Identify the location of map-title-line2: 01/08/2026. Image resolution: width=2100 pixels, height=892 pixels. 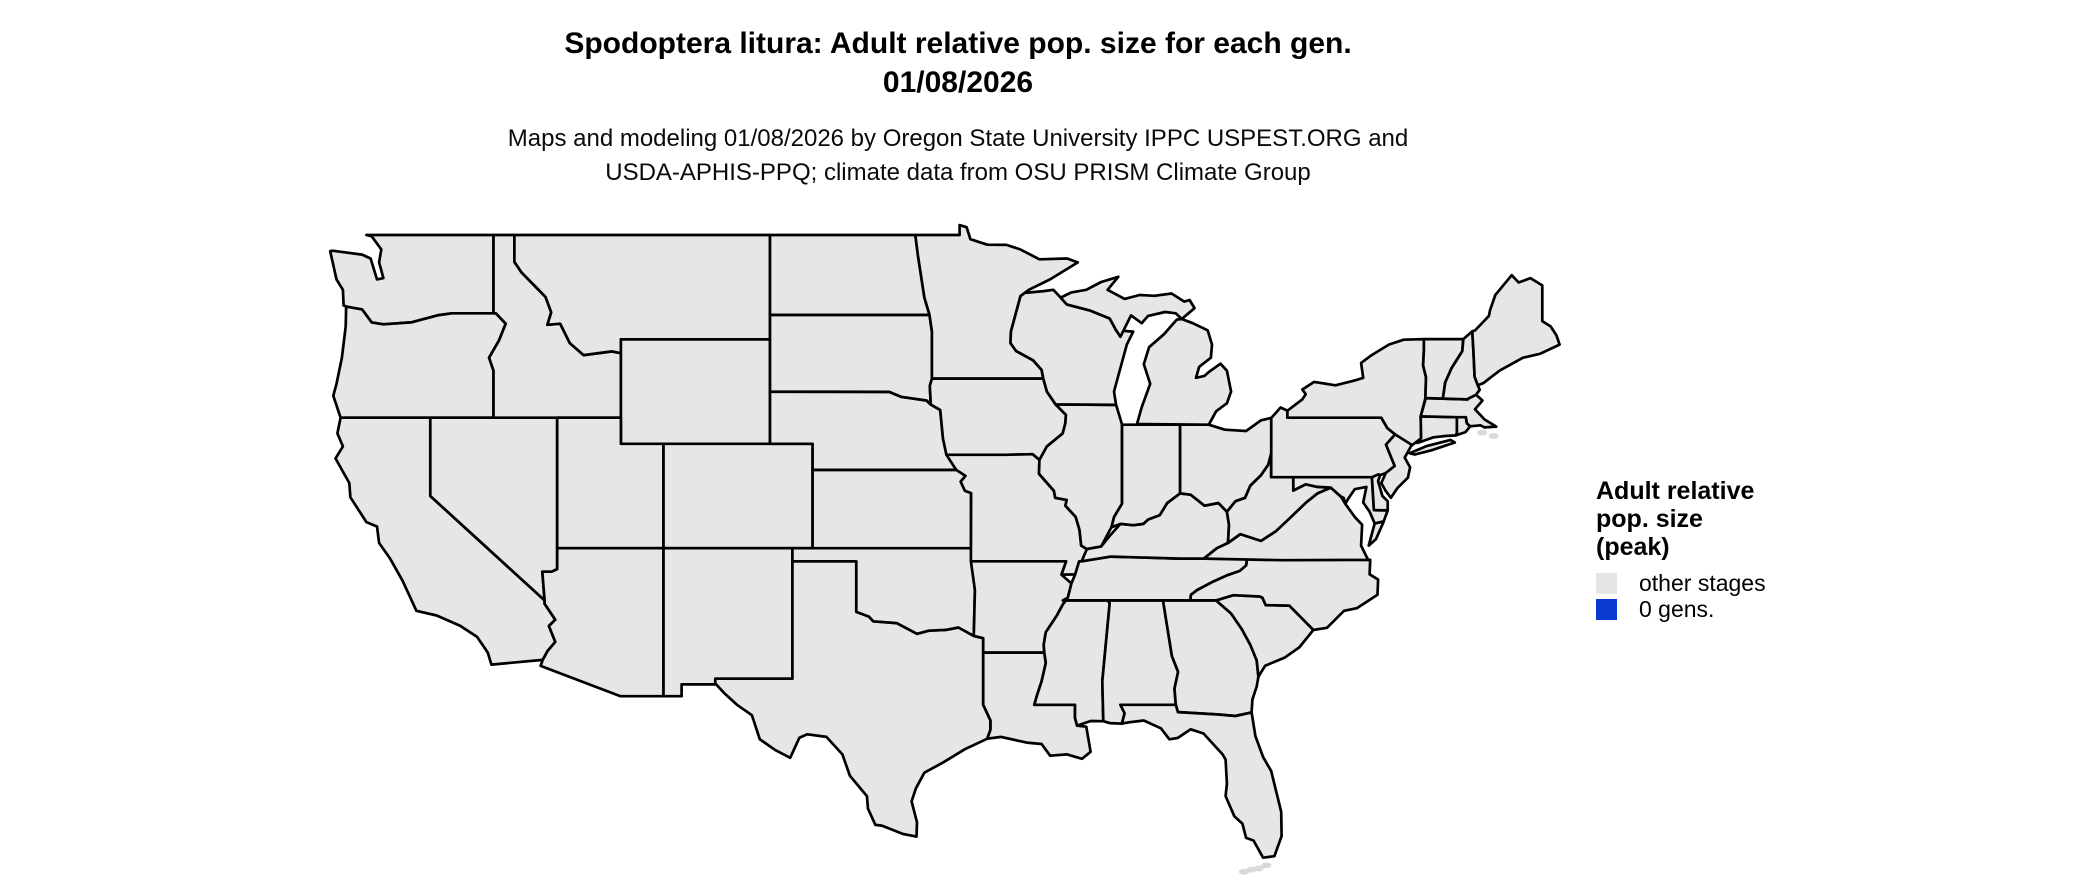
(958, 82).